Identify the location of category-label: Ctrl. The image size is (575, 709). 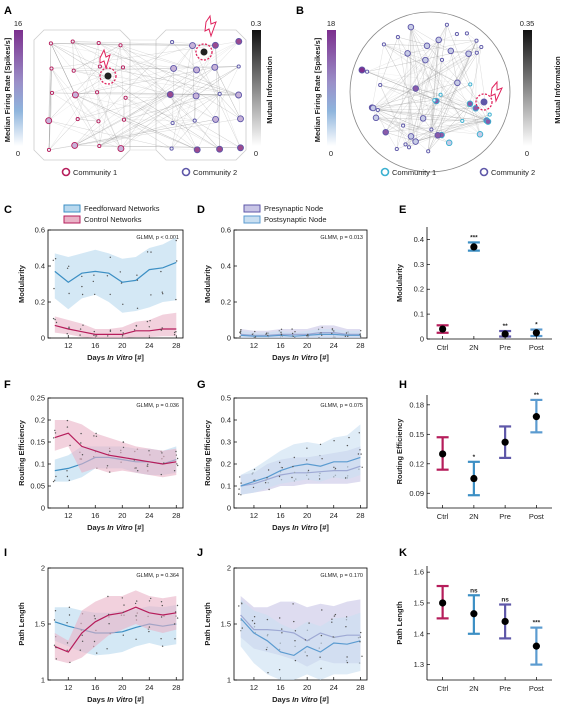
(443, 688).